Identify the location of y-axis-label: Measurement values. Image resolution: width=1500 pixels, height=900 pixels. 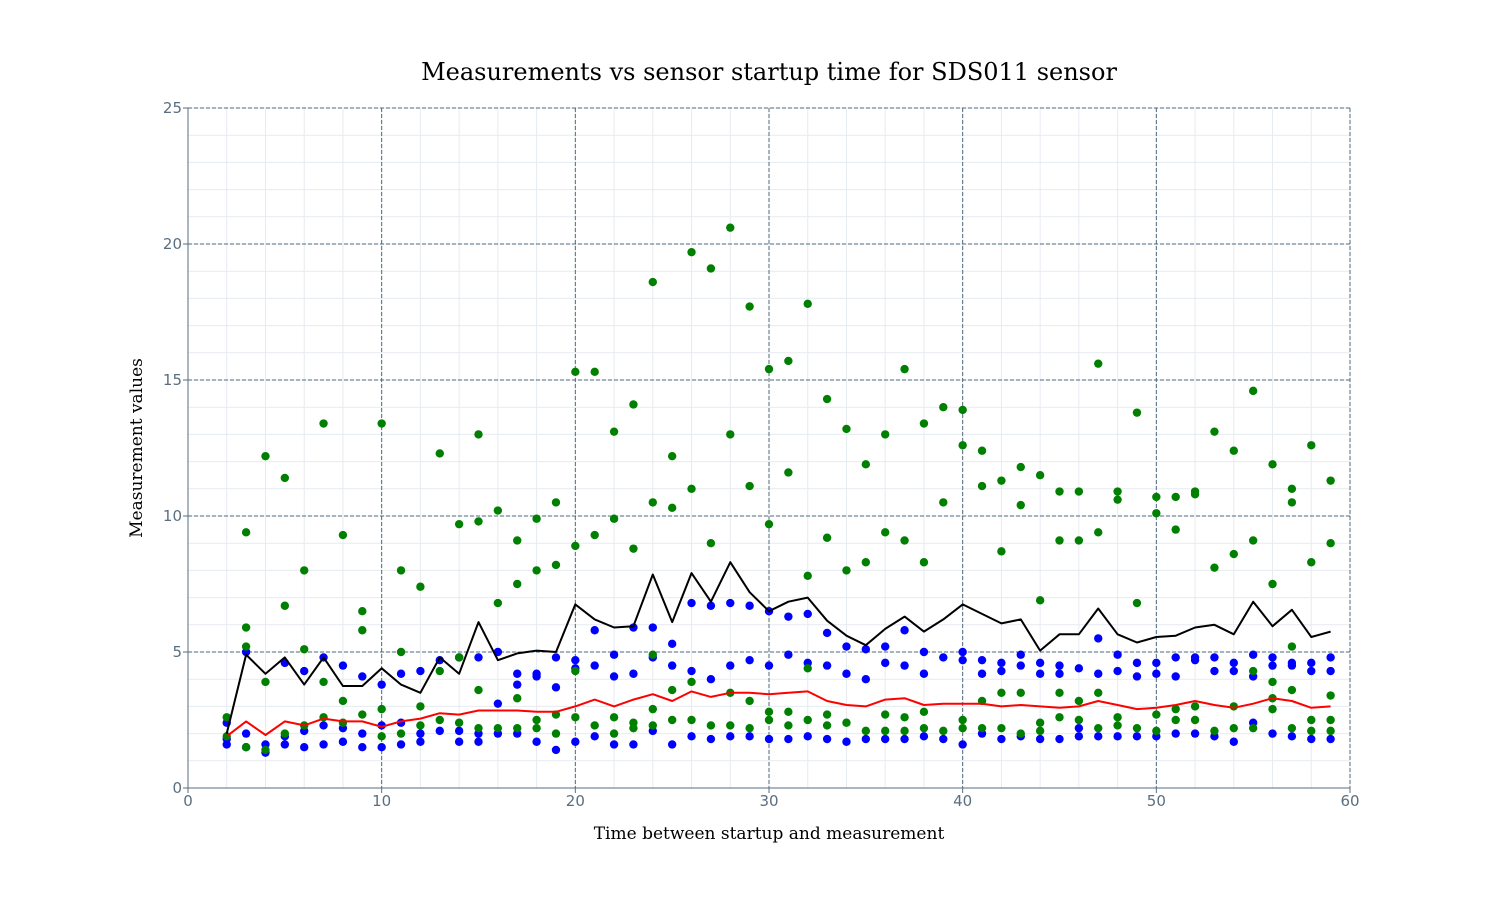
(137, 448).